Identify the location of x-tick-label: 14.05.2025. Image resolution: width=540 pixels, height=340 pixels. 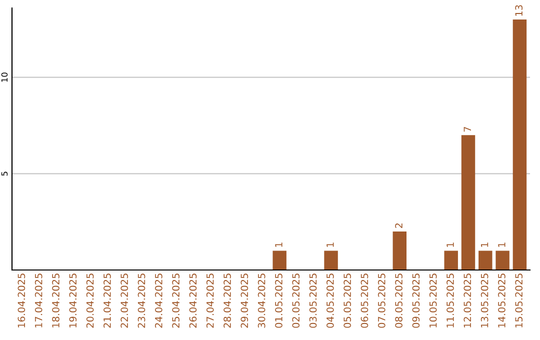
(502, 301).